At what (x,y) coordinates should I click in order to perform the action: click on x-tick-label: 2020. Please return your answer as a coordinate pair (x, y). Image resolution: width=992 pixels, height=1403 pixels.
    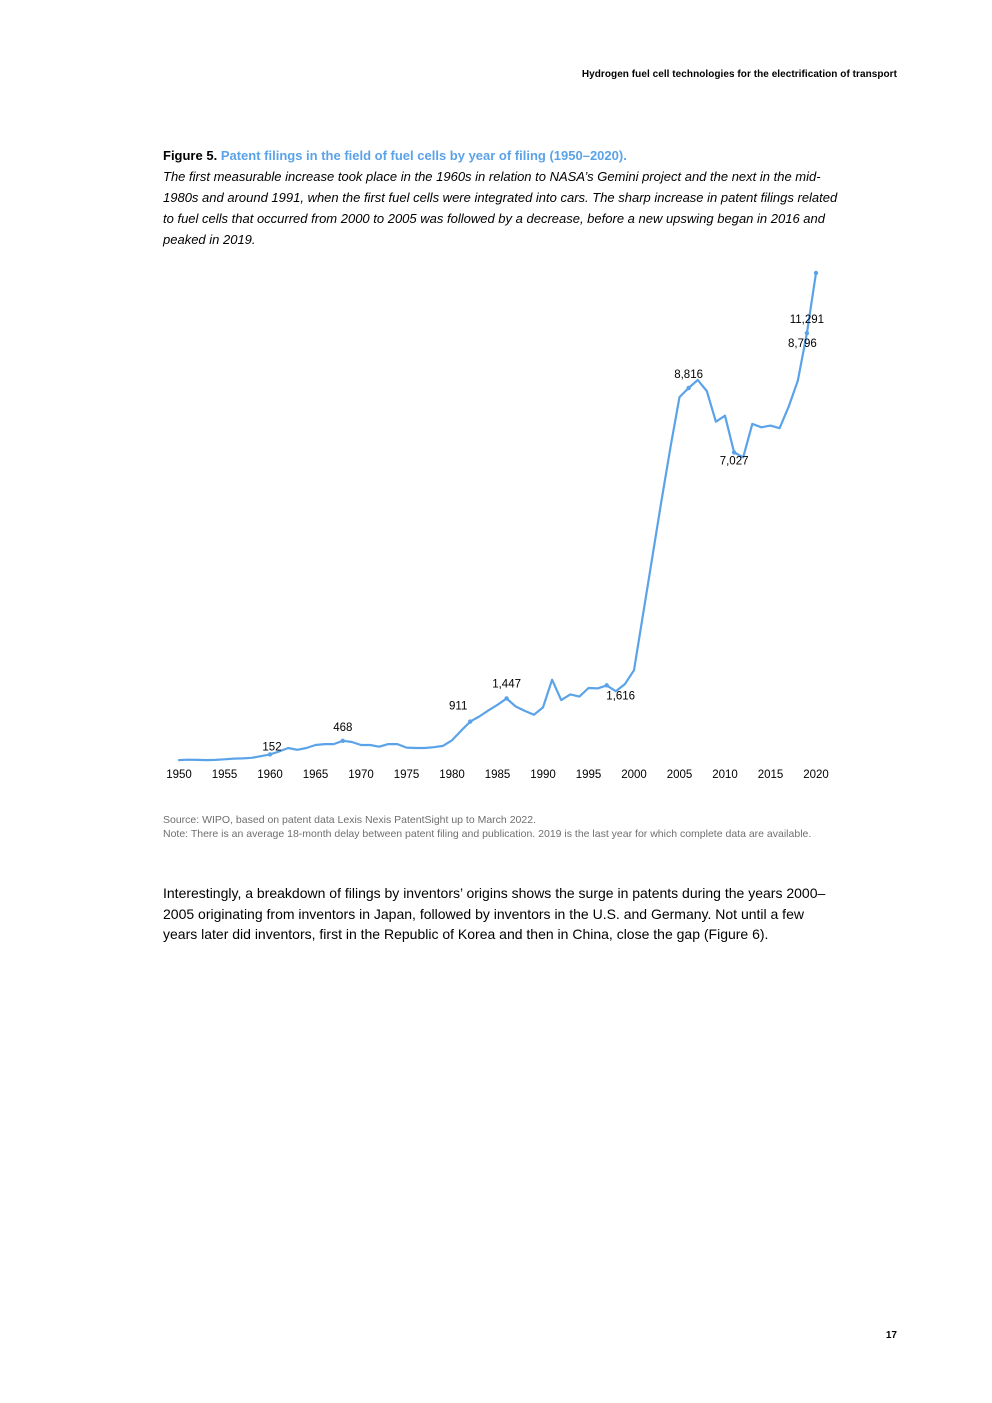
    Looking at the image, I should click on (816, 775).